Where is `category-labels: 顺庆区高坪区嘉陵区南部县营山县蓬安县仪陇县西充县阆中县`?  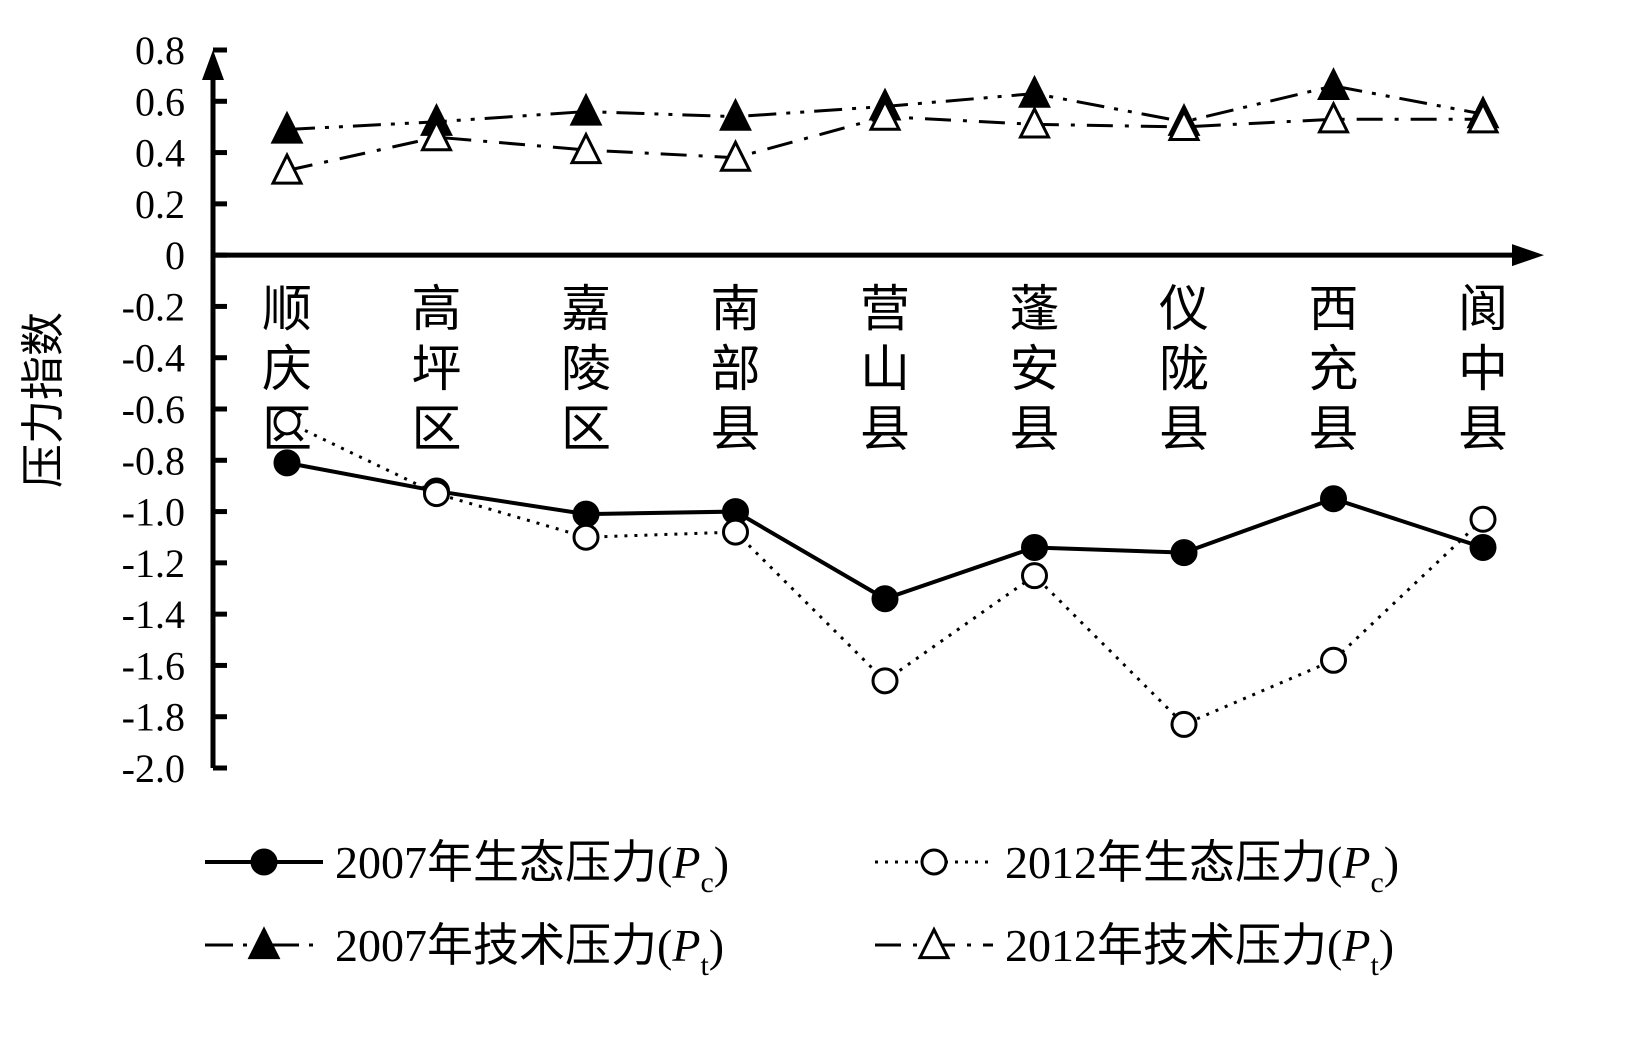
category-labels: 顺庆区高坪区嘉陵区南部县营山县蓬安县仪陇县西充县阆中县 is located at coordinates (885, 369).